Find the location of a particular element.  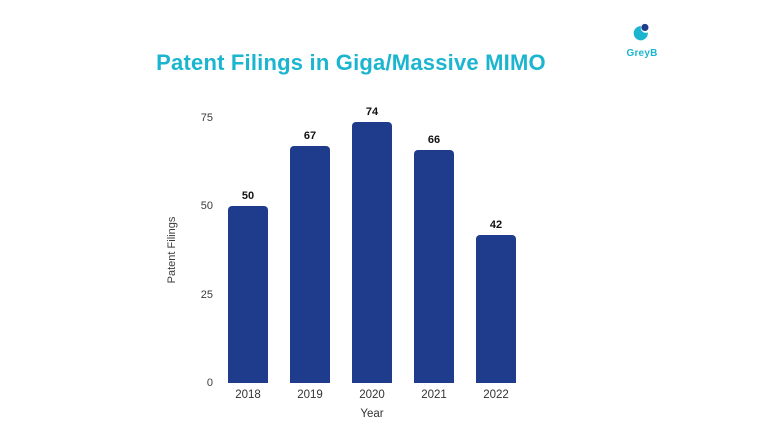

x-tick-label: 2021 is located at coordinates (434, 395).